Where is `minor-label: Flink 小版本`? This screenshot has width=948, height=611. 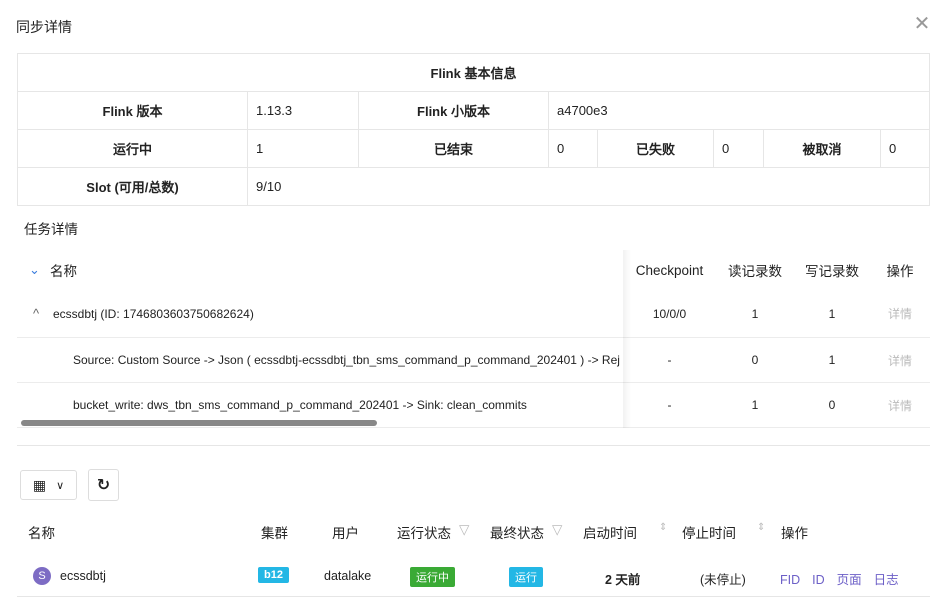 minor-label: Flink 小版本 is located at coordinates (453, 110).